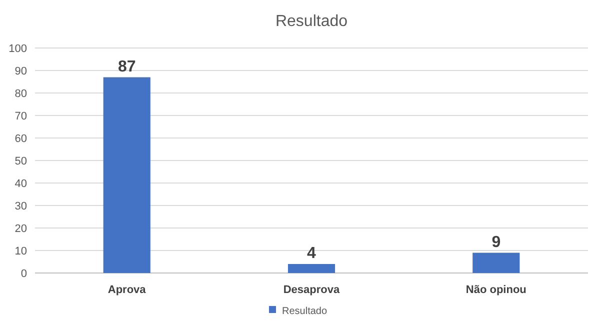 The width and height of the screenshot is (600, 324). Describe the element at coordinates (496, 242) in the screenshot. I see `data-label: 9` at that location.